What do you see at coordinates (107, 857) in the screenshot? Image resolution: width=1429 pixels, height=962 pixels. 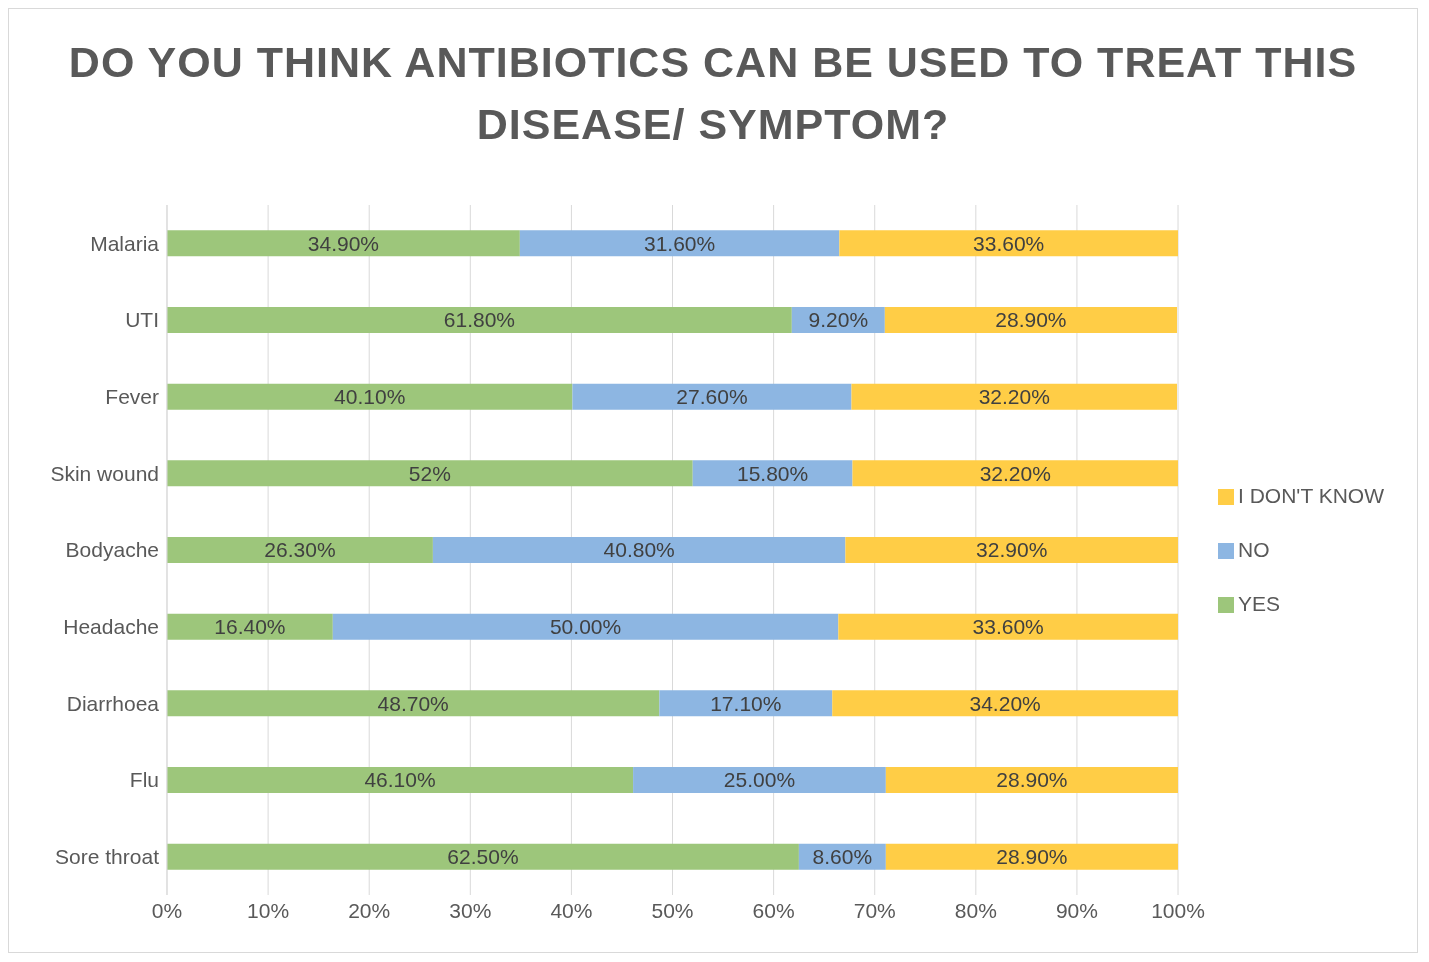 I see `y-tick-label: Sore throat` at bounding box center [107, 857].